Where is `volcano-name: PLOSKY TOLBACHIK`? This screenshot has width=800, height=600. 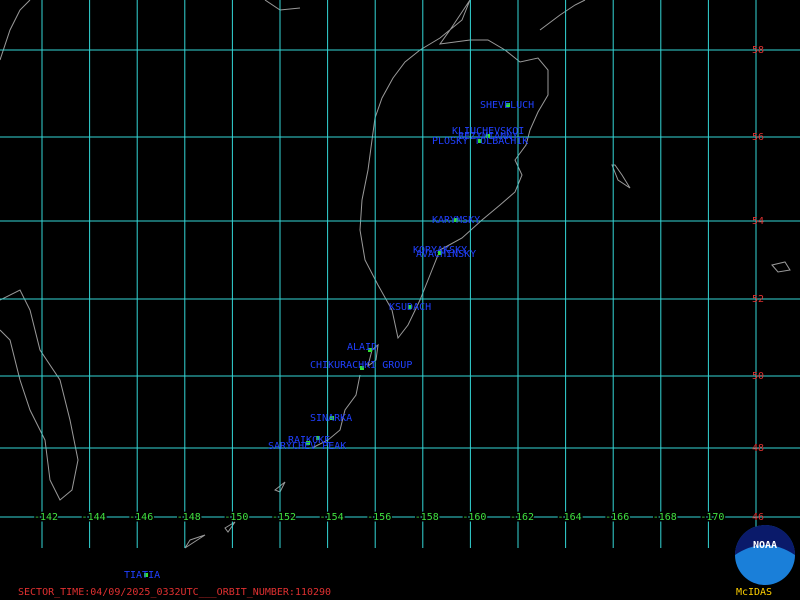 volcano-name: PLOSKY TOLBACHIK is located at coordinates (480, 141).